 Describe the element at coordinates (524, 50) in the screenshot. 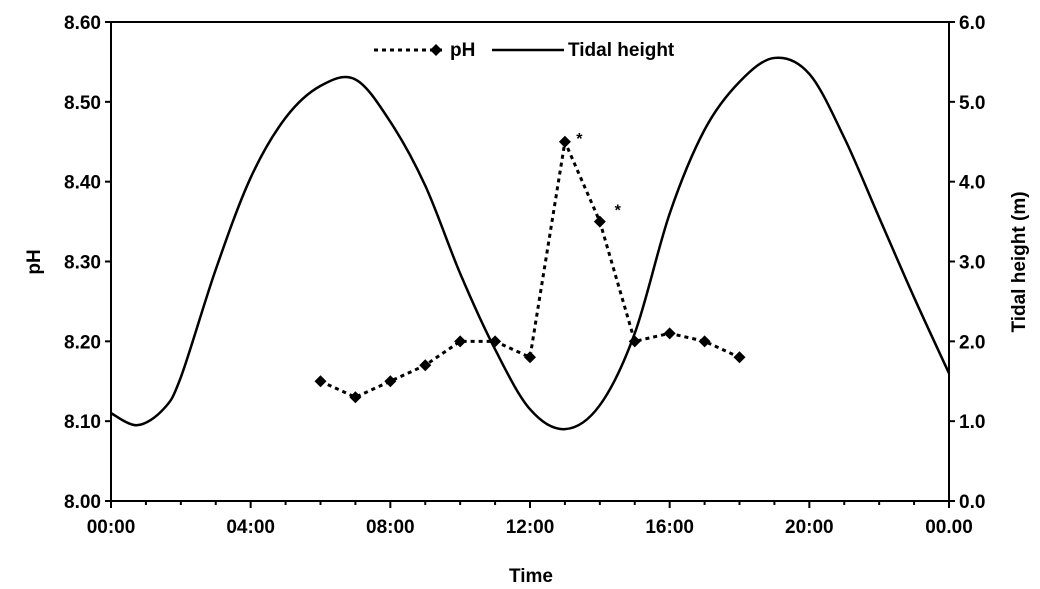

I see `legend: pH Tidal height` at that location.